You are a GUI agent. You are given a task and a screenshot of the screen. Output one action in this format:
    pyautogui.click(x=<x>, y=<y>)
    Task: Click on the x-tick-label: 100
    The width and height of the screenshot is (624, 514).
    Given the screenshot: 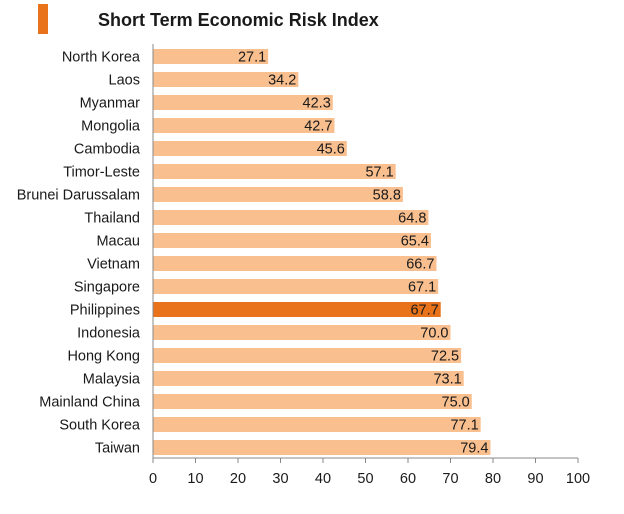 What is the action you would take?
    pyautogui.click(x=578, y=479)
    